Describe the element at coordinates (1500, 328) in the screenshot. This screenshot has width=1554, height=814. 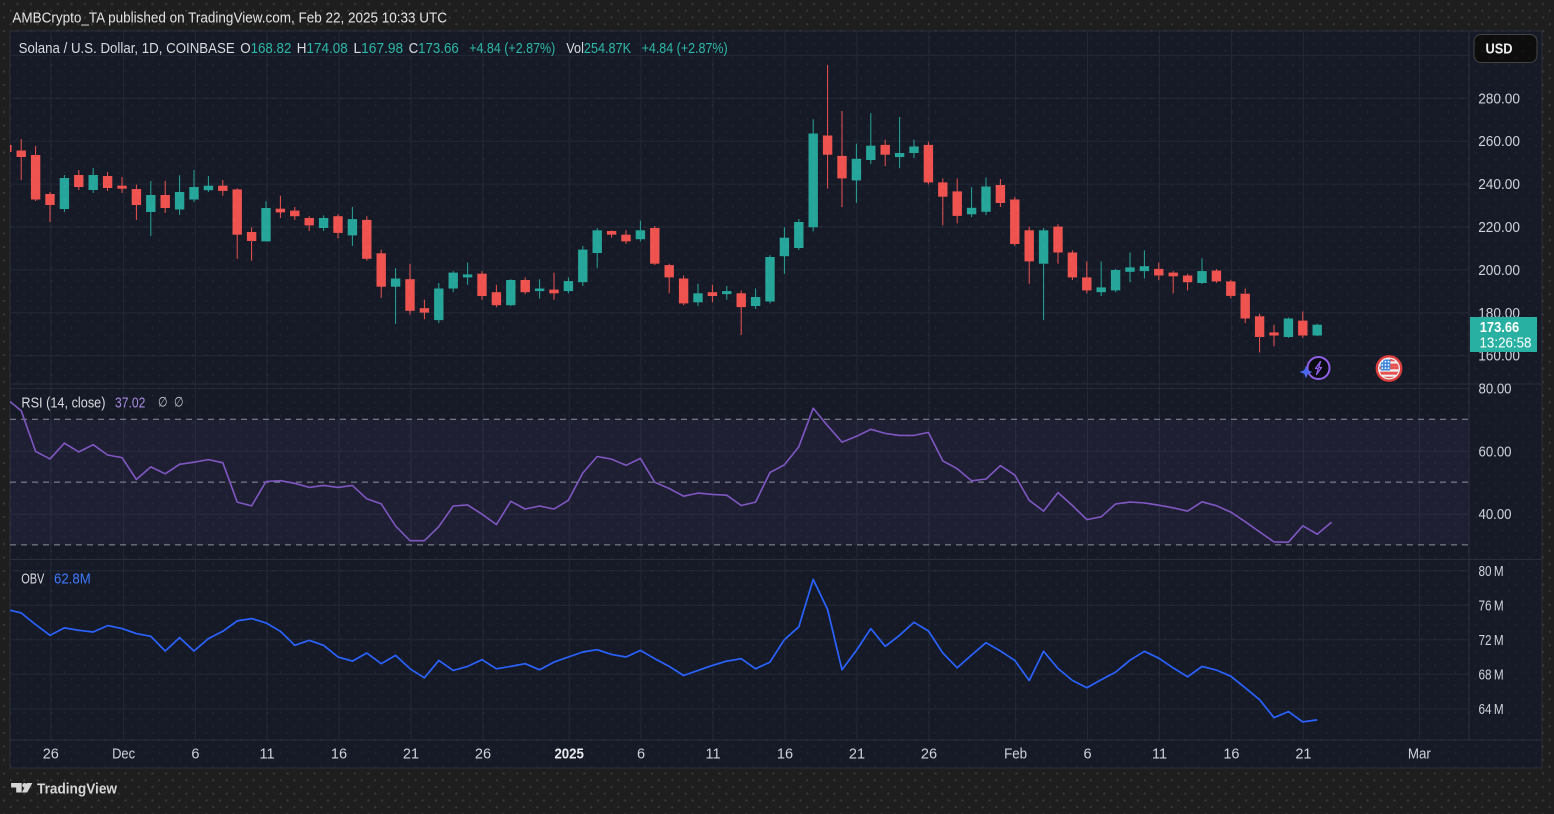
I see `svg-text: 173.66` at that location.